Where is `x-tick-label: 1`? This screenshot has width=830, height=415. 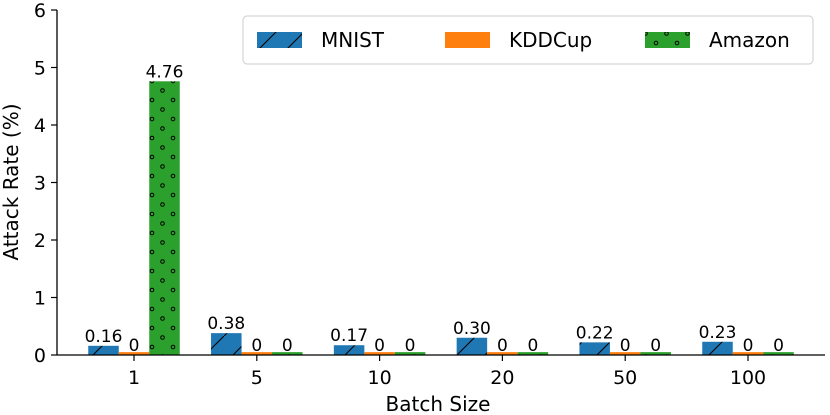 x-tick-label: 1 is located at coordinates (134, 378).